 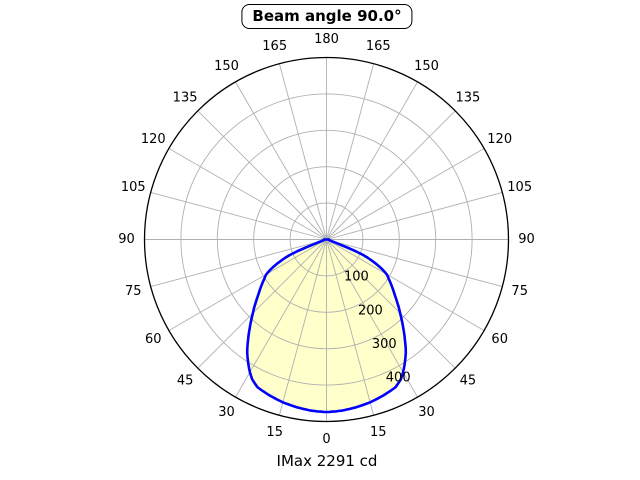 I want to click on radial-tick-label: 200, so click(x=370, y=310).